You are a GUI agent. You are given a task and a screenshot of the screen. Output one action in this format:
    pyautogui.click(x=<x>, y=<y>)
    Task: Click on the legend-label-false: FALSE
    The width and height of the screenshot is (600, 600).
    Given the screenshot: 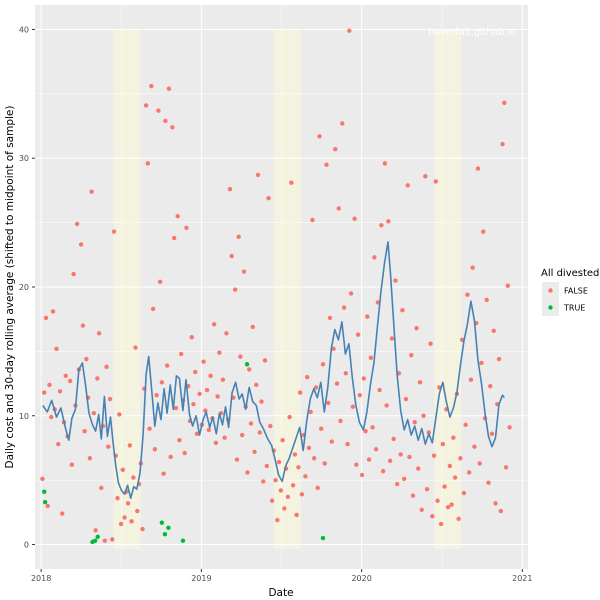 What is the action you would take?
    pyautogui.click(x=576, y=291)
    